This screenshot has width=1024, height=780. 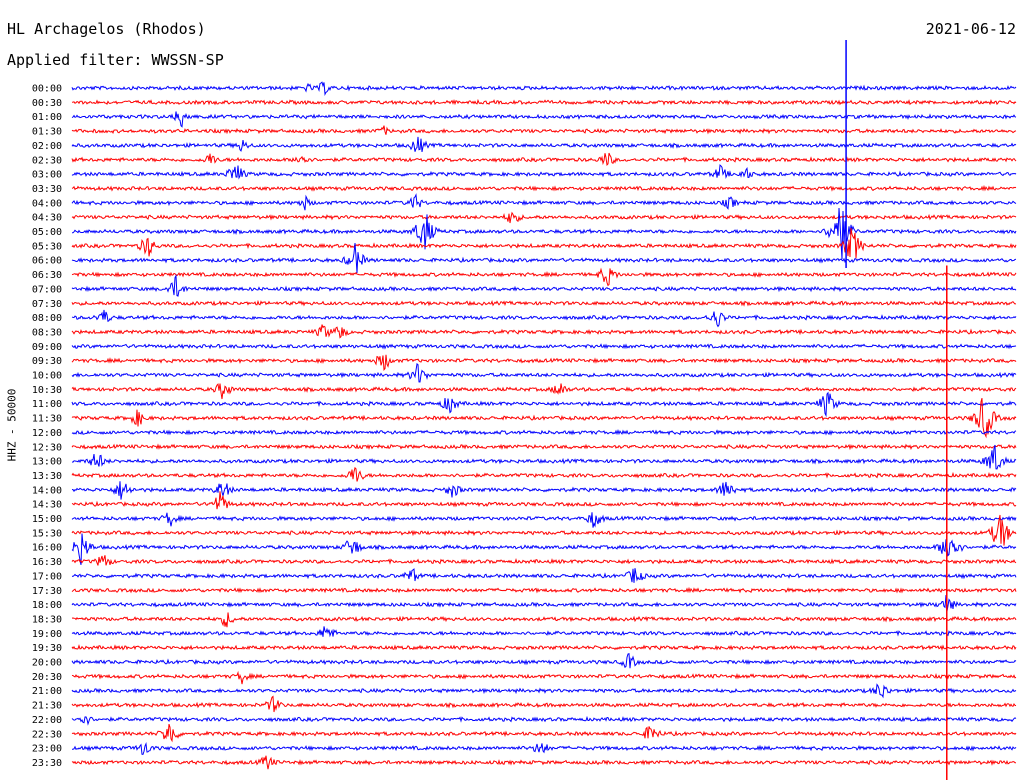 What do you see at coordinates (47, 318) in the screenshot?
I see `row-label: 08:00` at bounding box center [47, 318].